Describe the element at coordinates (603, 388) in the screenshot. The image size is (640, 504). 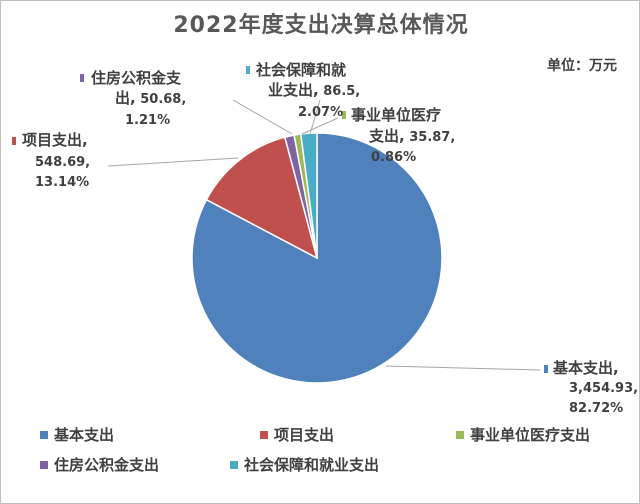
I see `data-label-value-0: 3,454.93,` at that location.